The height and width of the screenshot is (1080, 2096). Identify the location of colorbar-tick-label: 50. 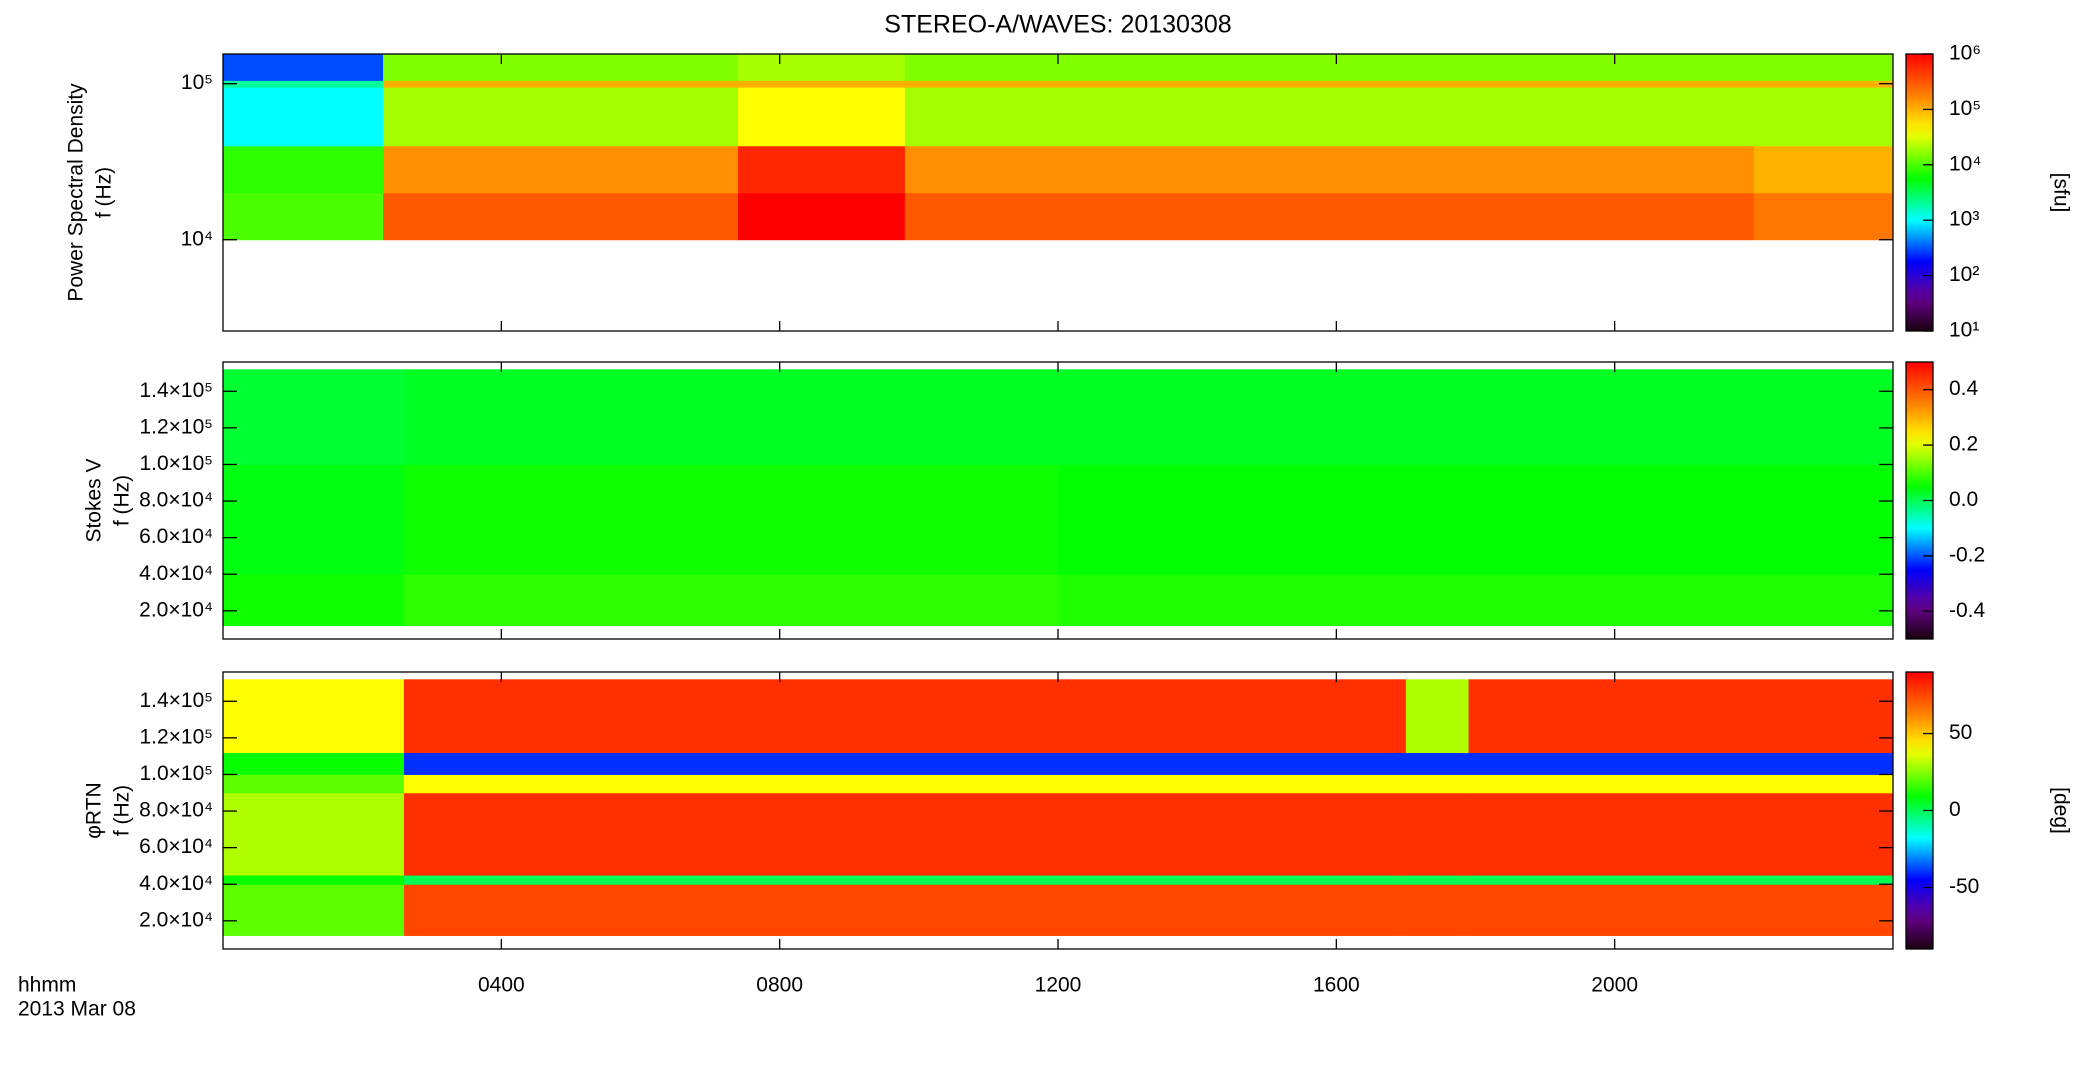
(1960, 732).